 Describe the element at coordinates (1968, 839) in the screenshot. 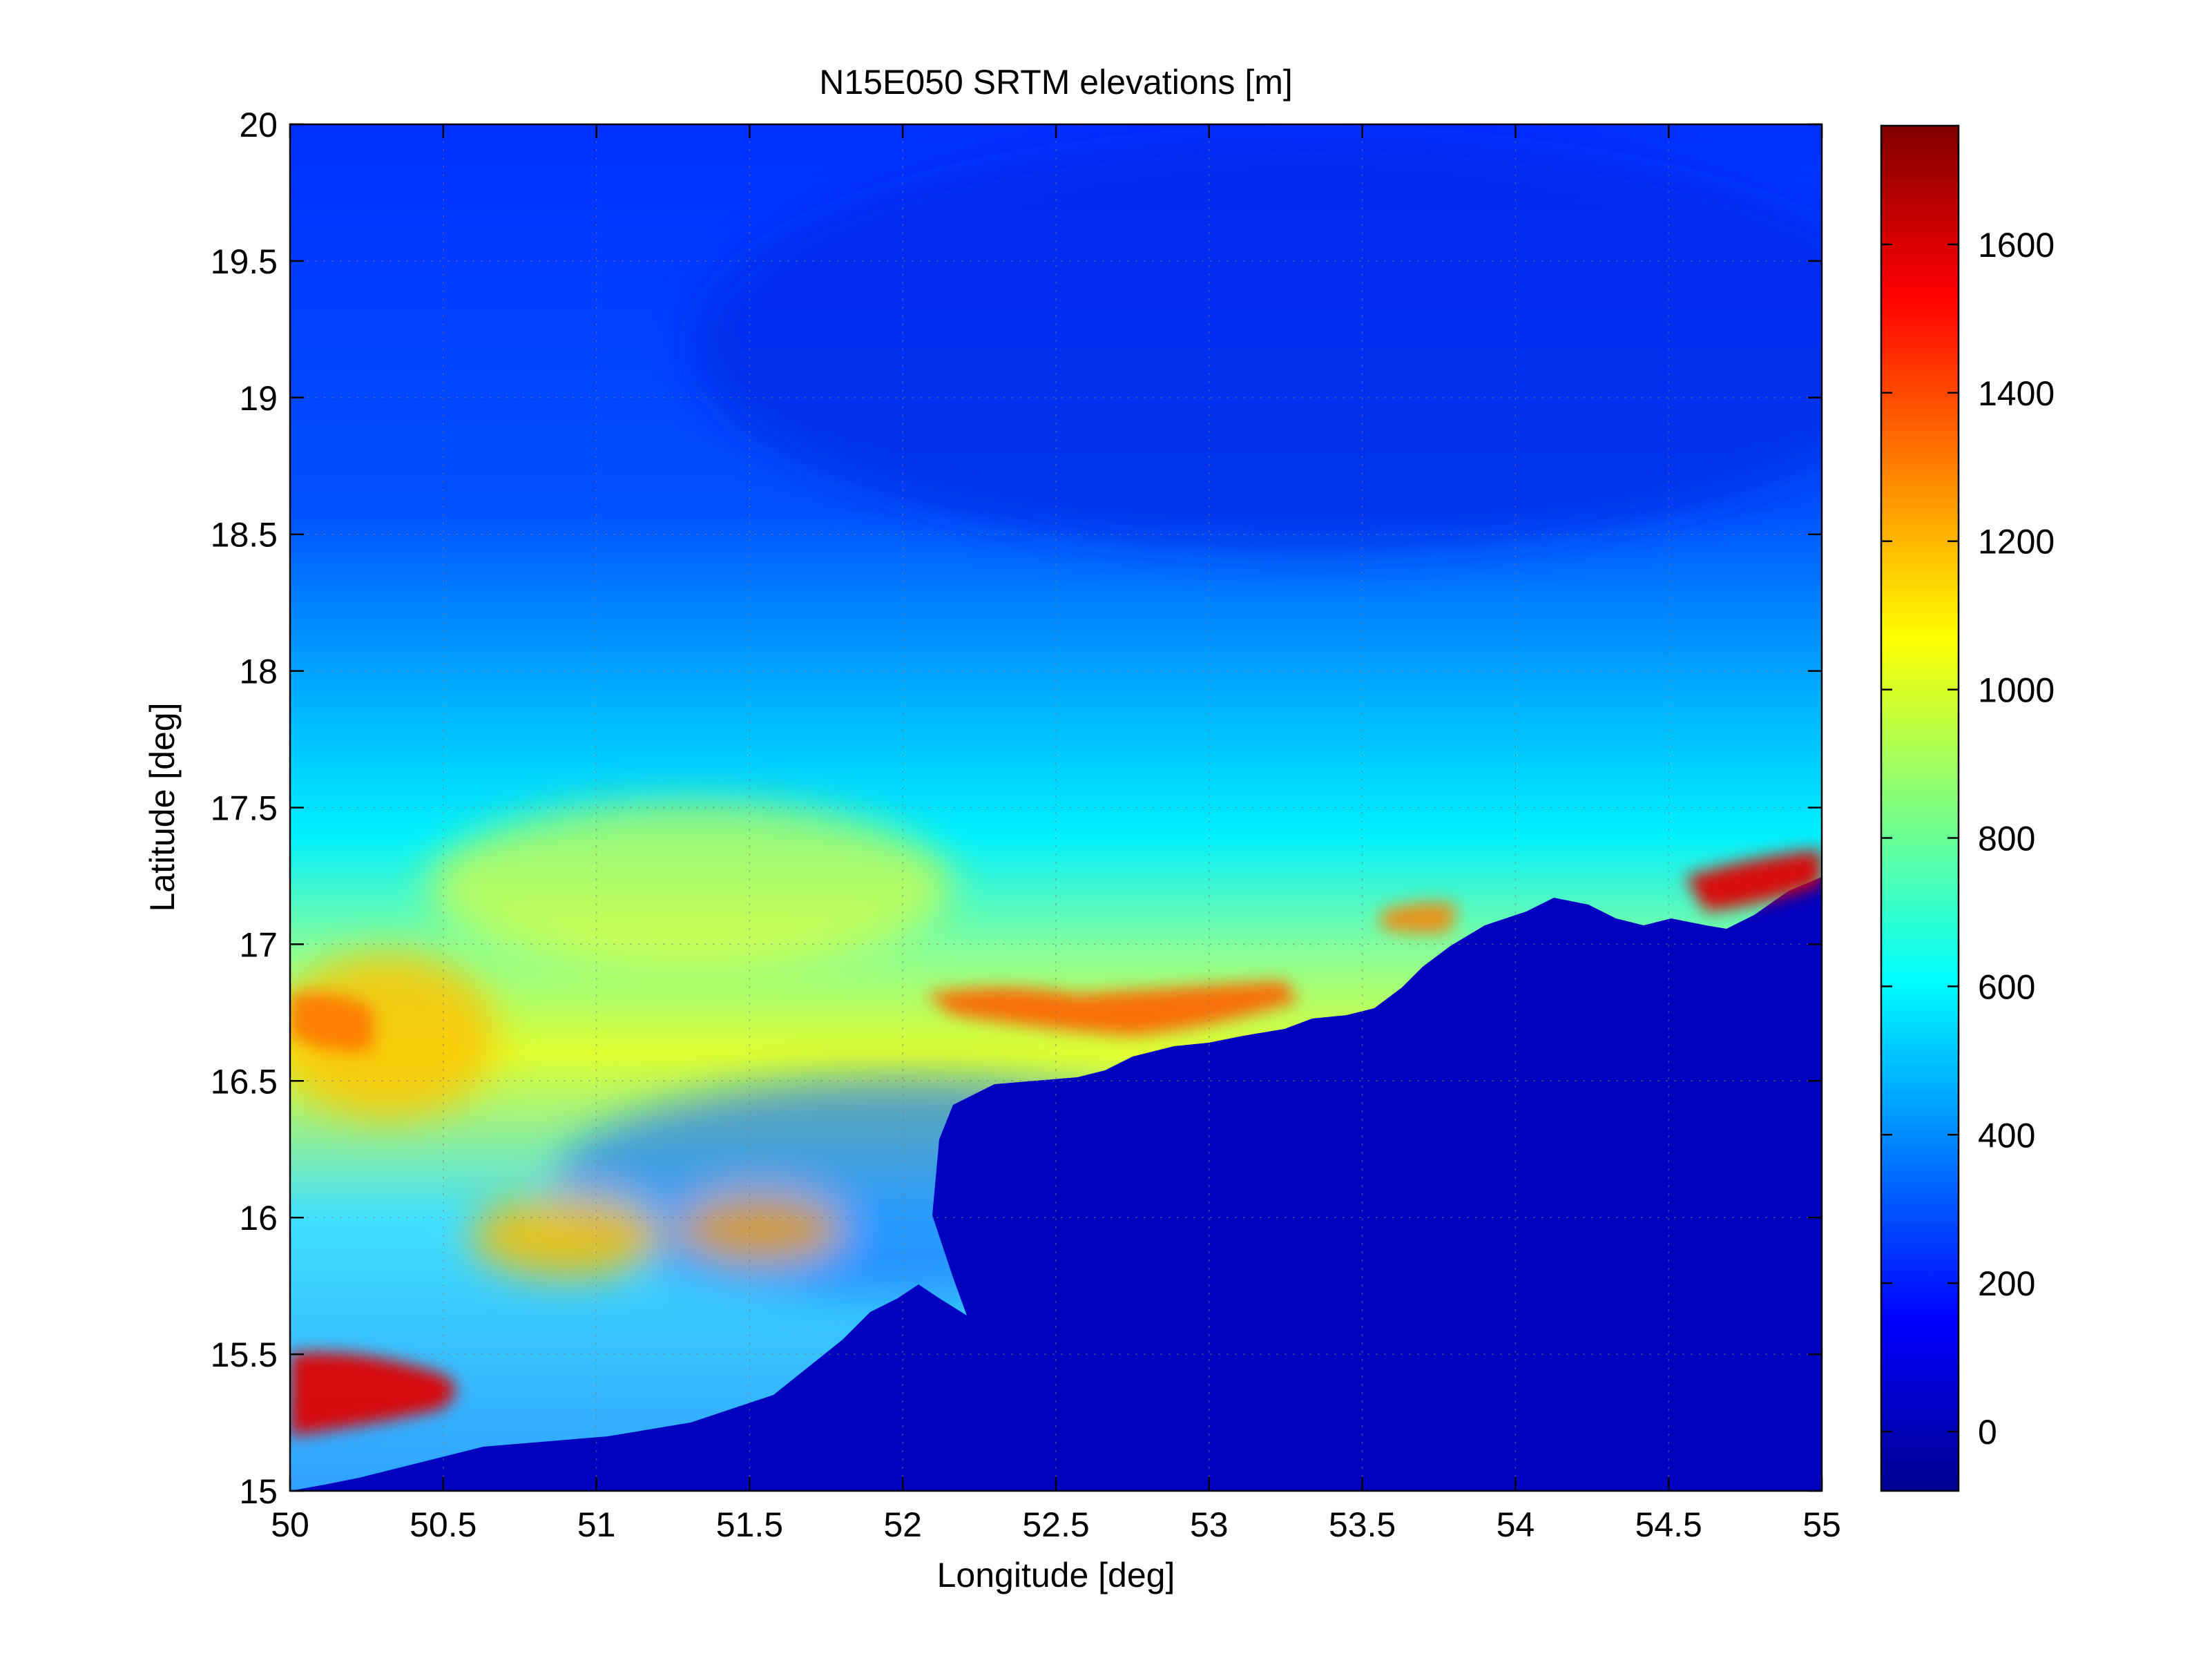

I see `colorbar-ticks: 0 200 400 600 800 1000 1200 1400 1600` at that location.